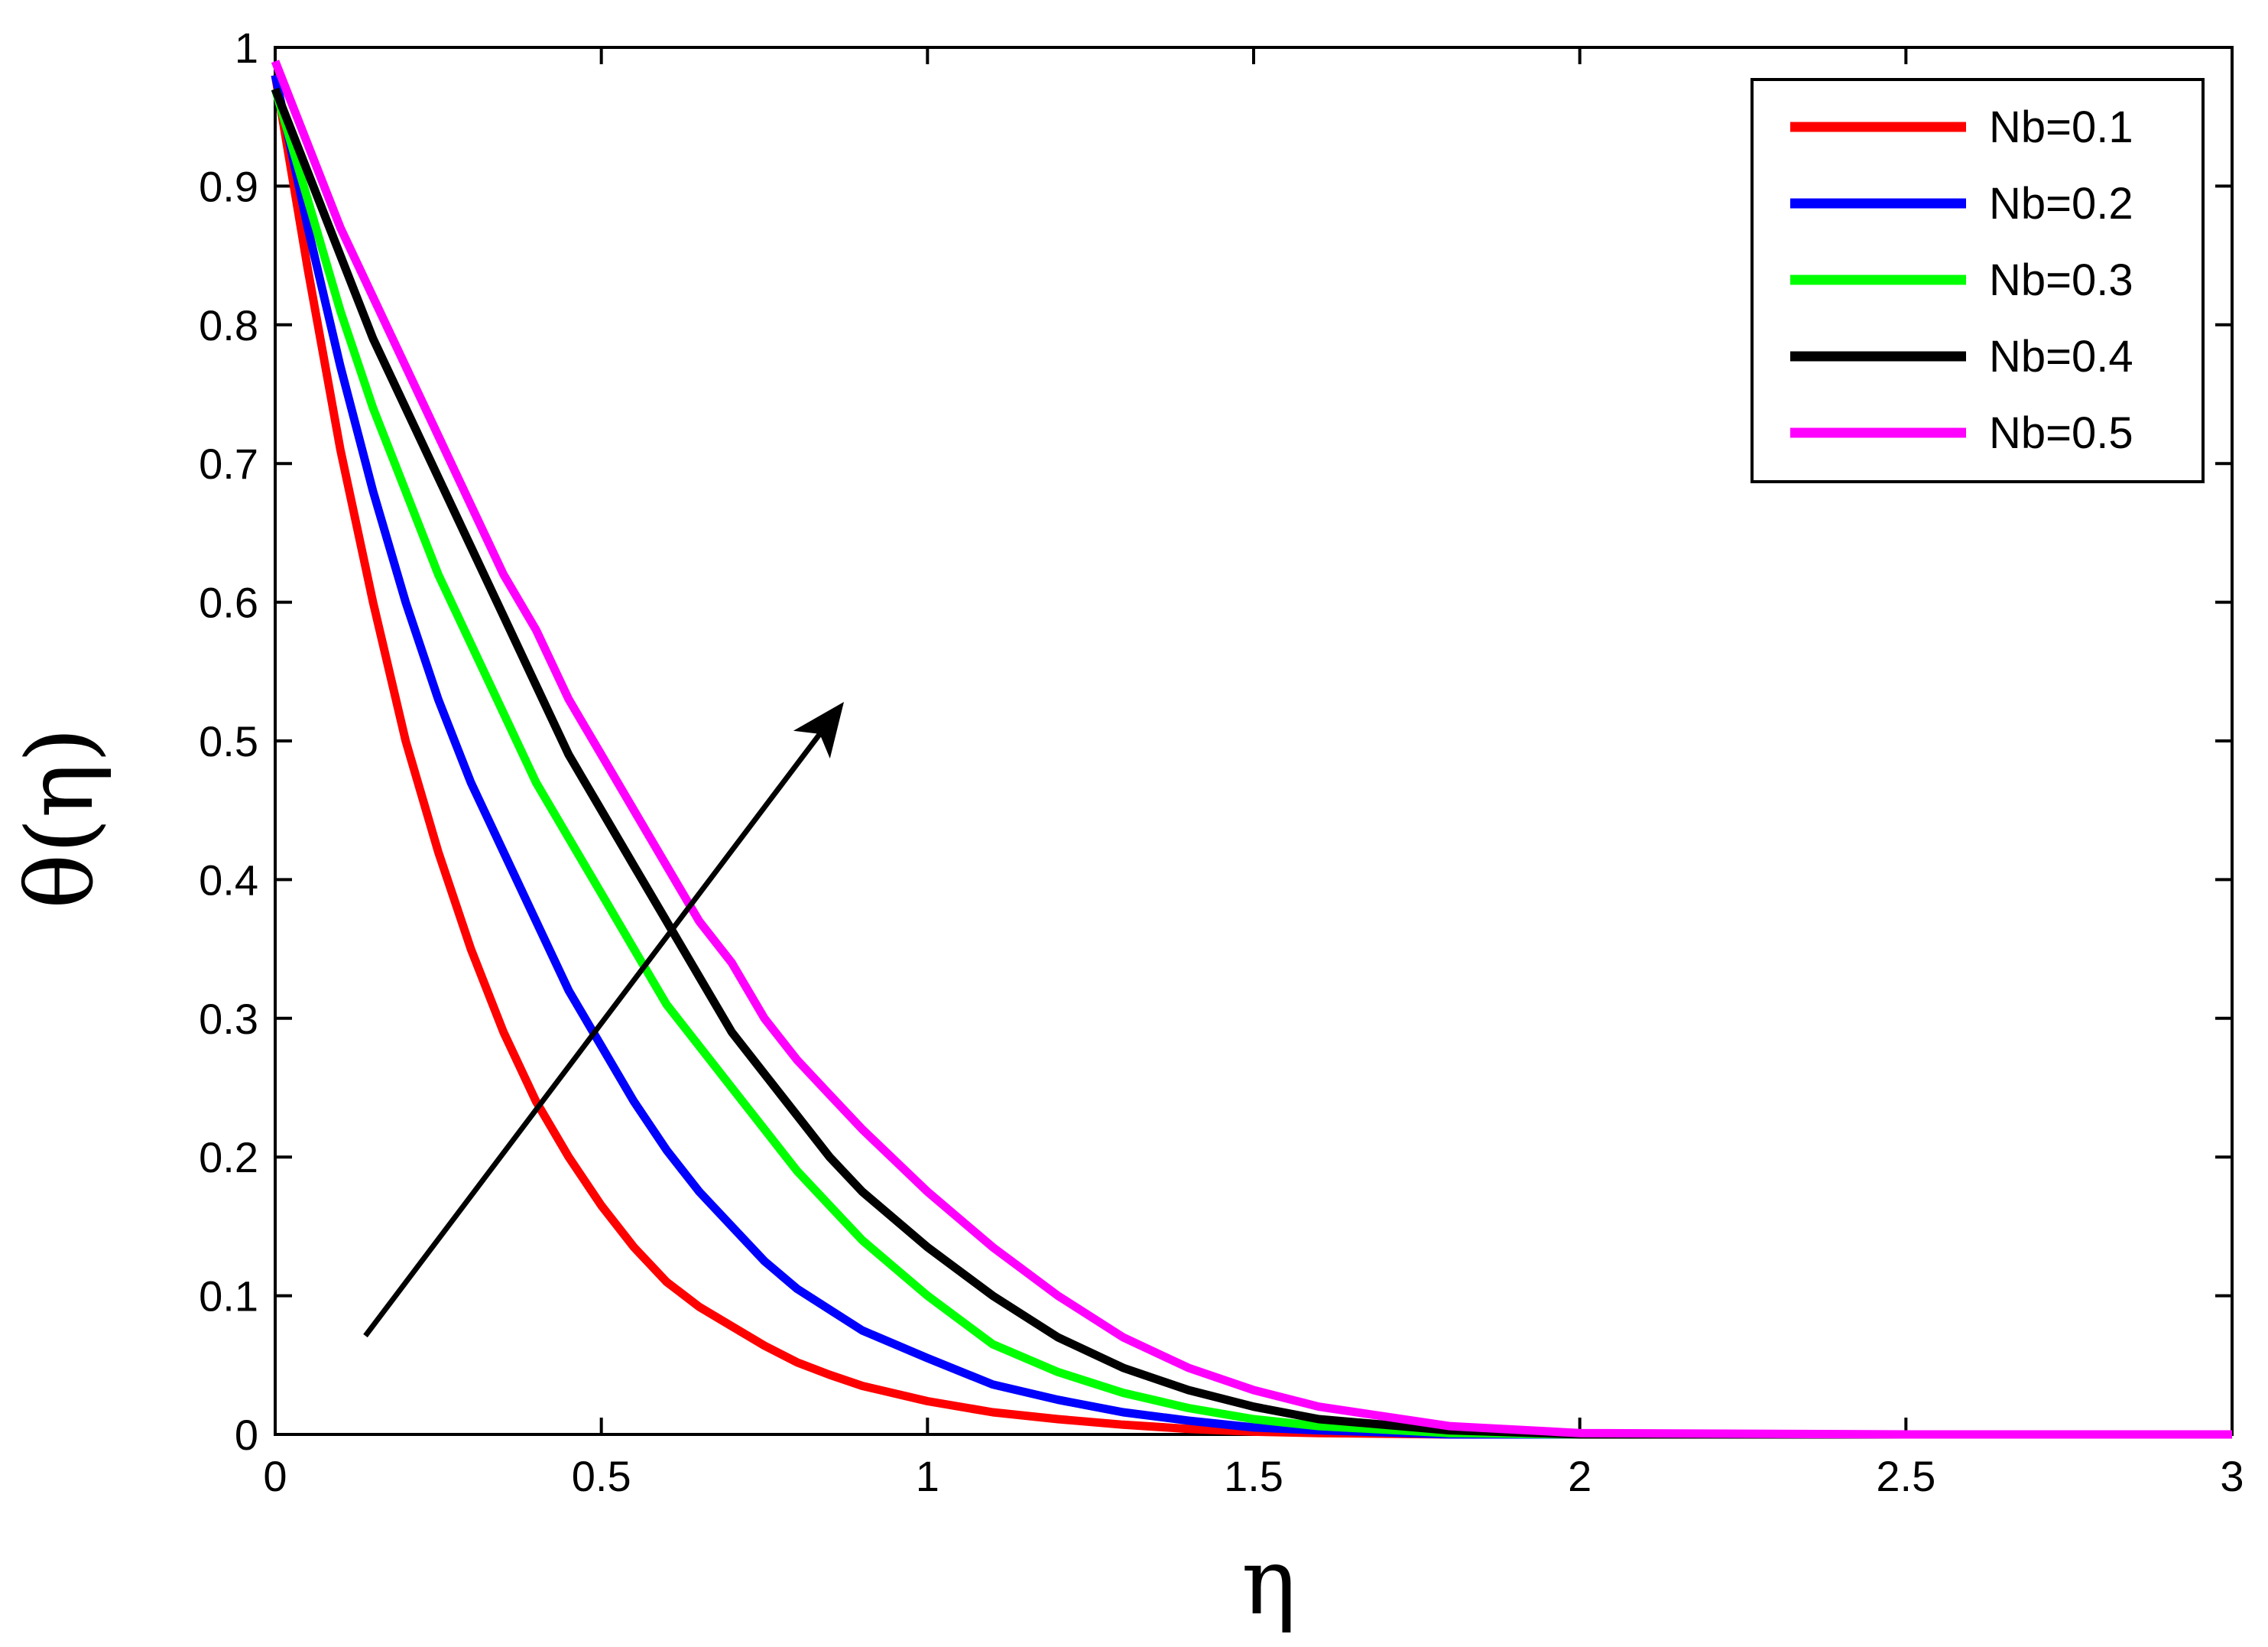 Image resolution: width=2268 pixels, height=1647 pixels. Describe the element at coordinates (2232, 1476) in the screenshot. I see `x-tick-label: 3` at that location.